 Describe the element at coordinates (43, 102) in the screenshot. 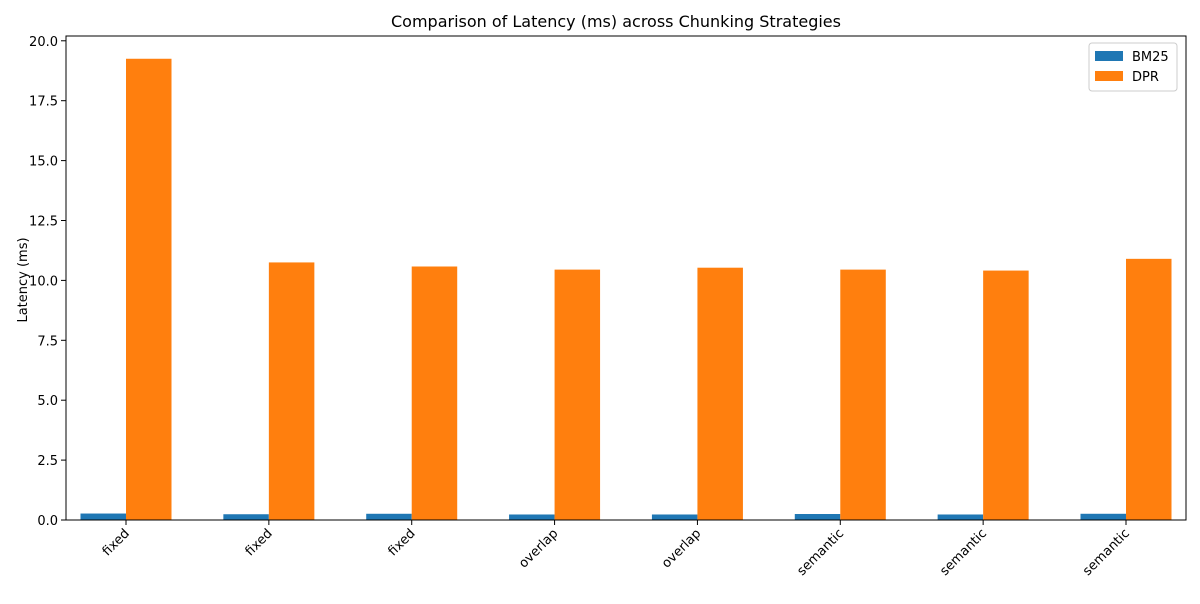

I see `y-tick-label: 17.5` at that location.